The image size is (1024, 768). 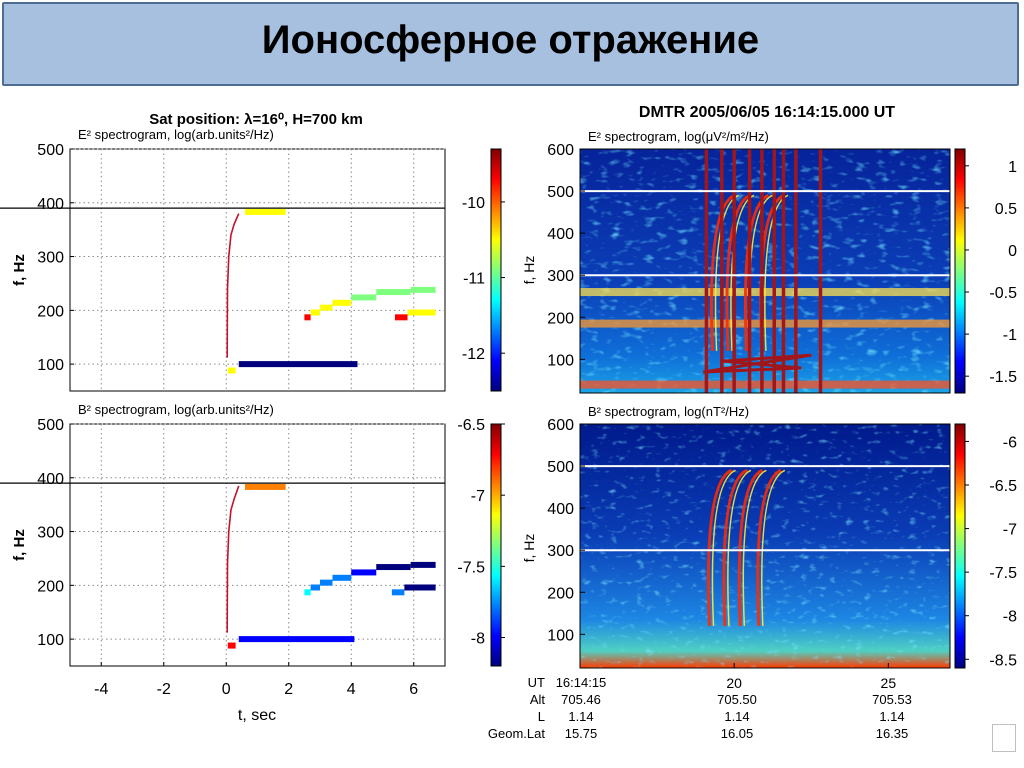 I want to click on right-bottom-marks, so click(x=765, y=545).